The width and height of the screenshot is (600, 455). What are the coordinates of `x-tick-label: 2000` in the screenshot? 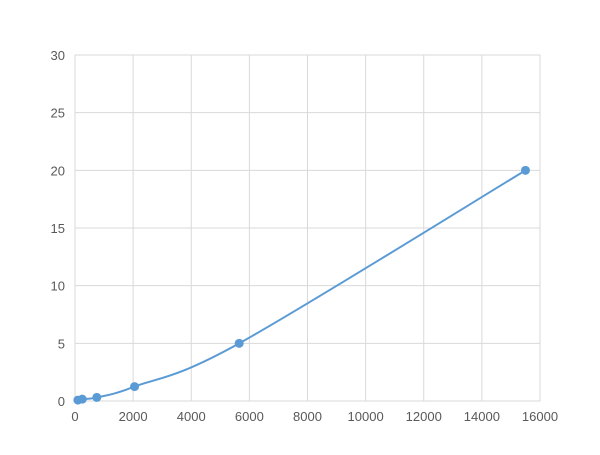 It's located at (133, 416).